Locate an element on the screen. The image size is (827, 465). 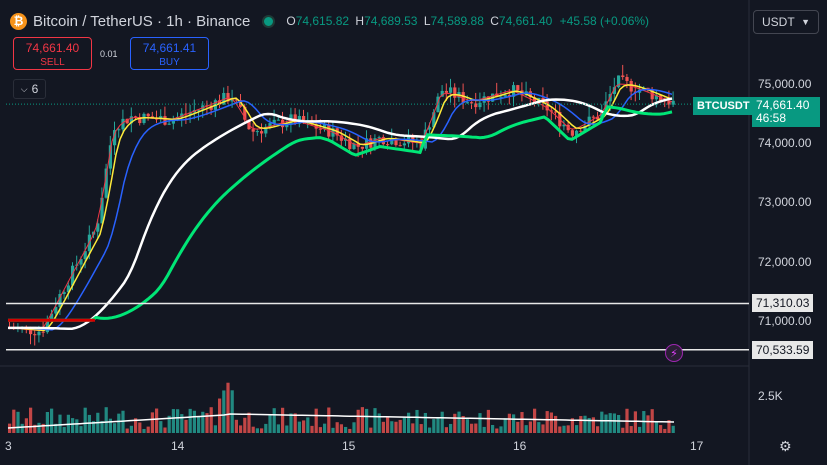
currency-select: USDT ▼ is located at coordinates (786, 22).